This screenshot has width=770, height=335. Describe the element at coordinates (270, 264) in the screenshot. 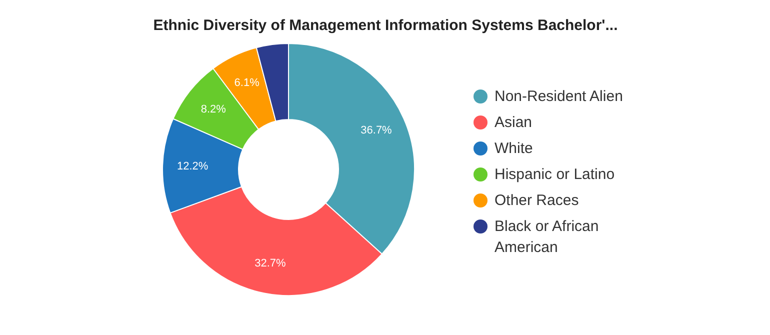

I see `data-label: 32.7%` at that location.